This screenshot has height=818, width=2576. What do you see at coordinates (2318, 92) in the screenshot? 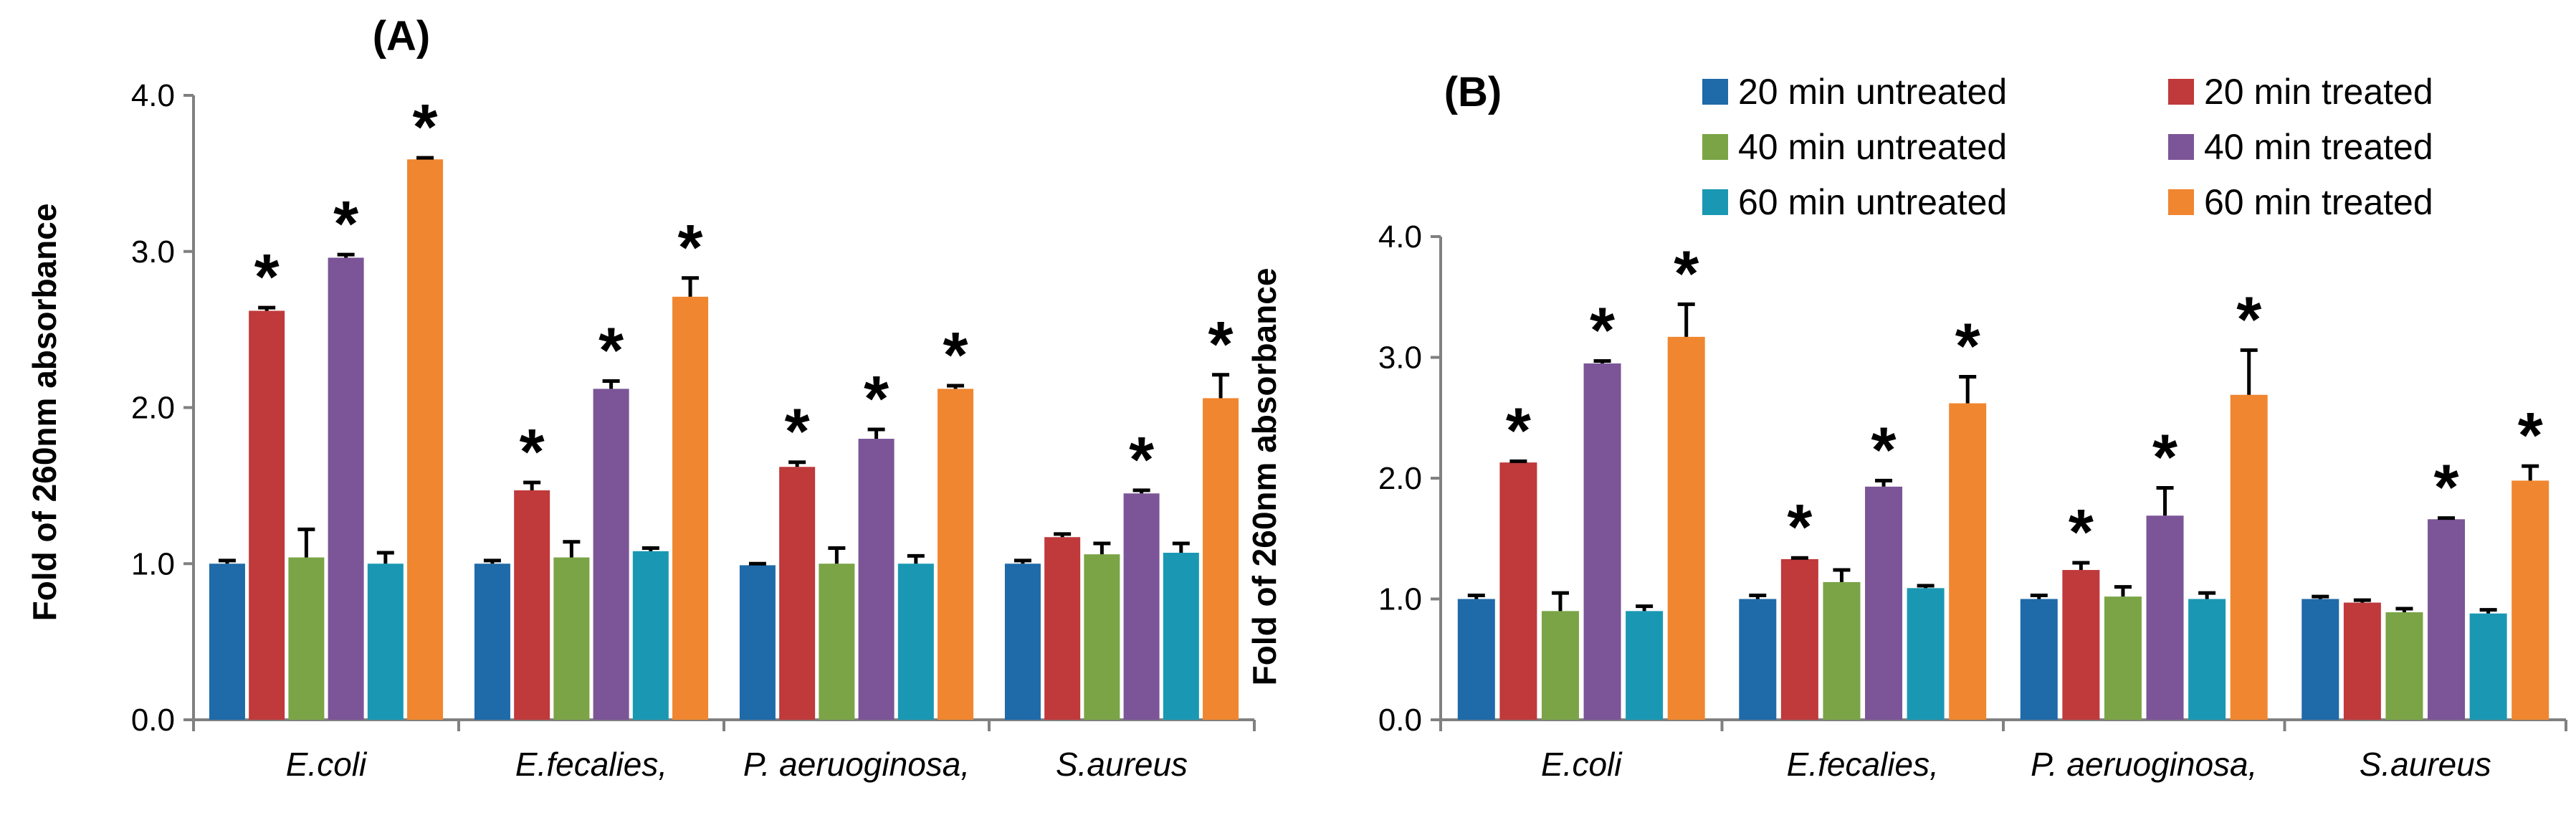
I see `legend-label: 20 min treated` at bounding box center [2318, 92].